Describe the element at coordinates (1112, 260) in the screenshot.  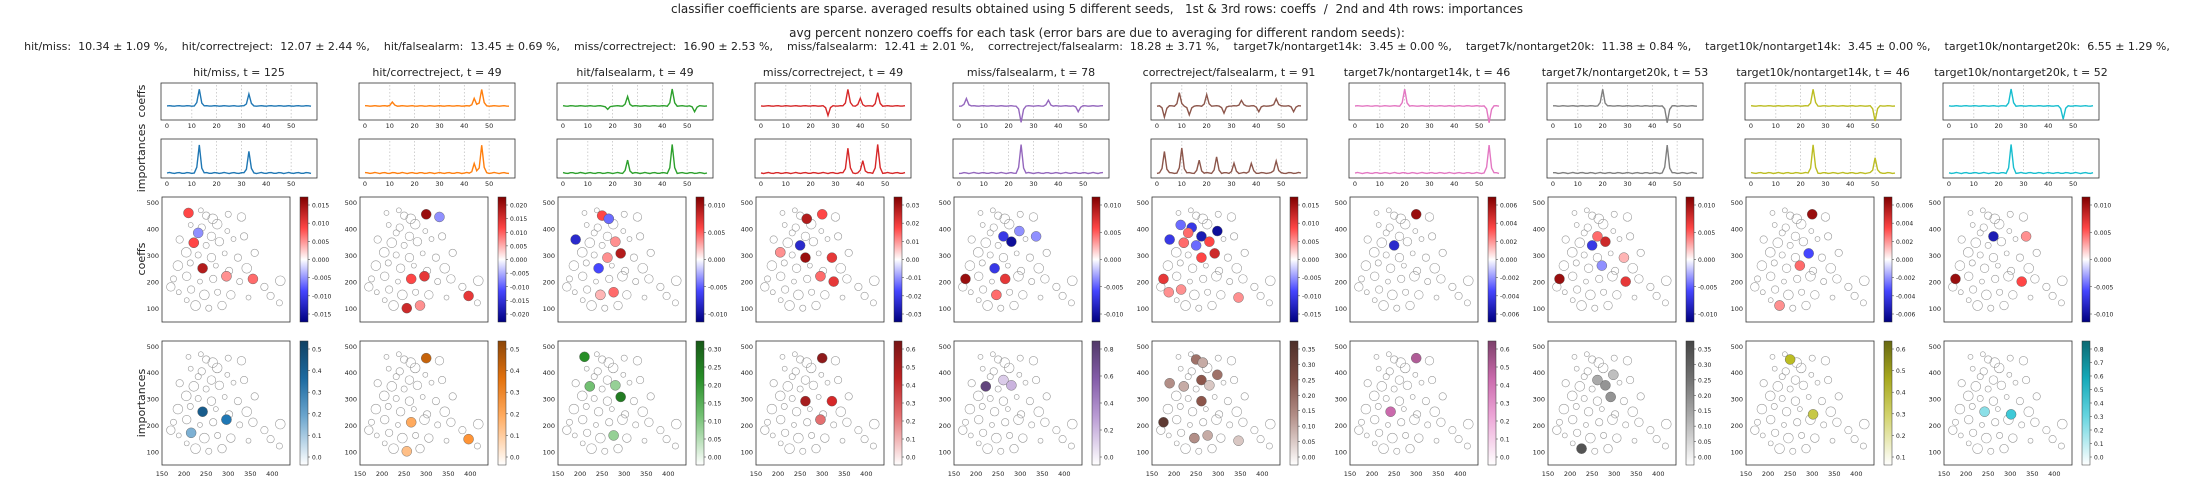
I see `colorbar-tick-label: 0.000` at that location.